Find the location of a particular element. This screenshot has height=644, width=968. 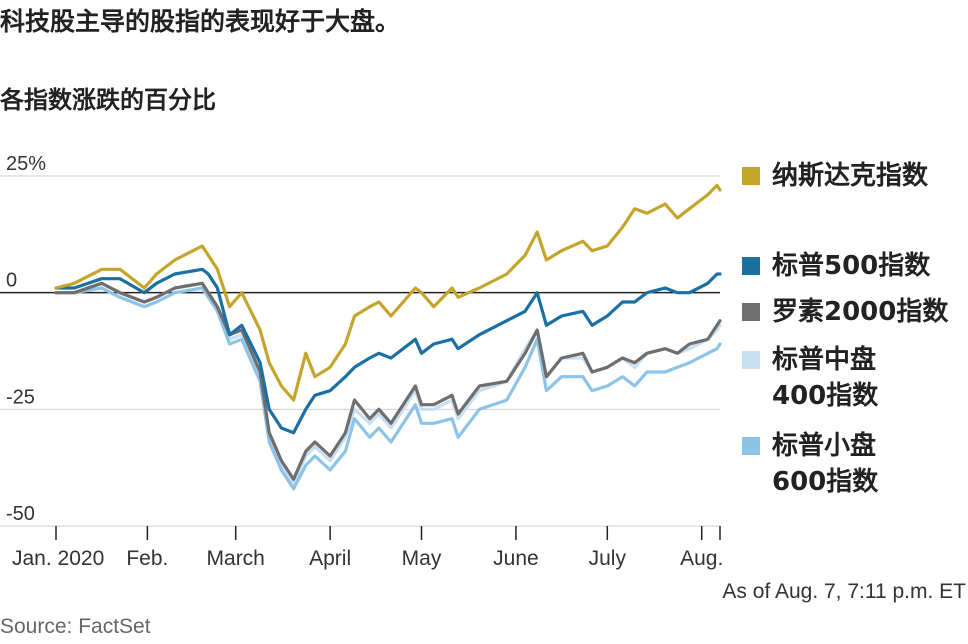

x-tick-label: April is located at coordinates (330, 558).